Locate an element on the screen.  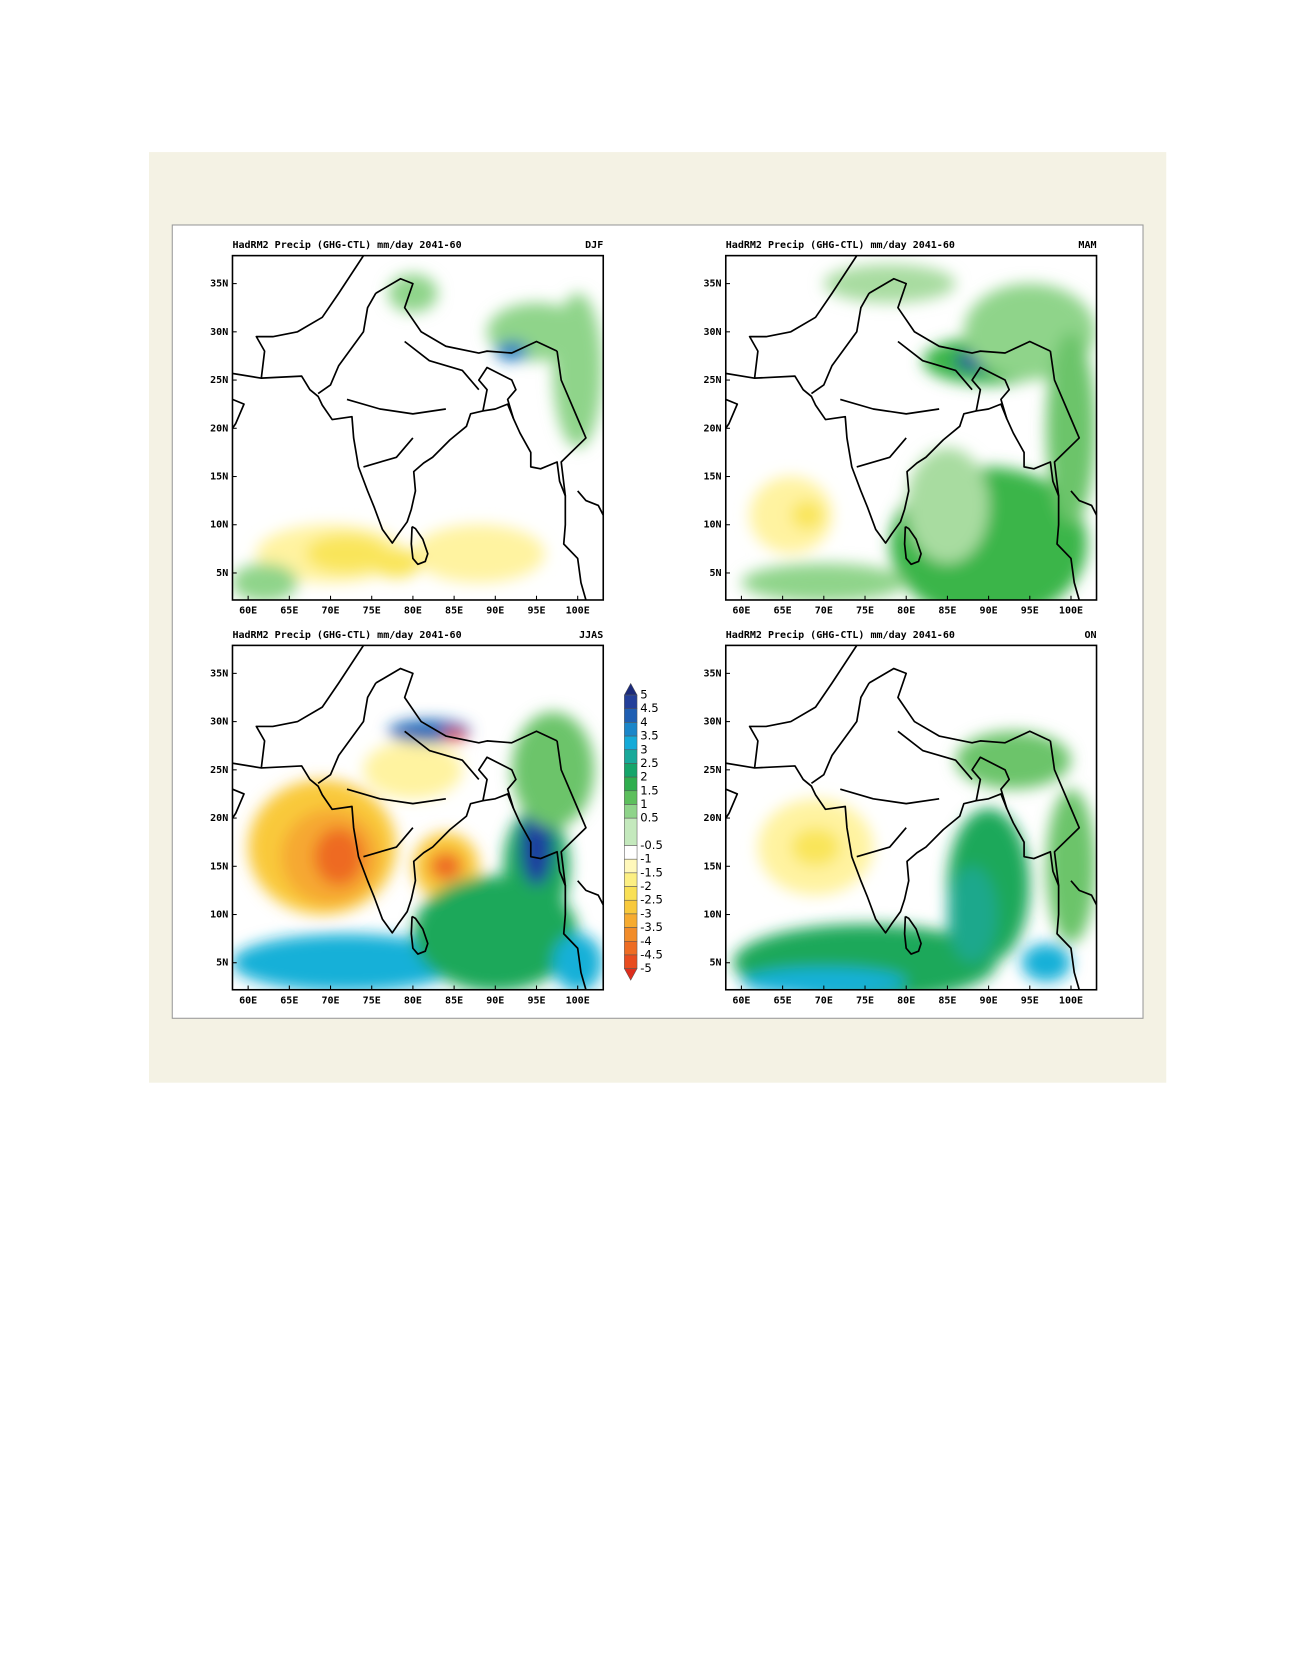
colorbar-label: 5 is located at coordinates (643, 695).